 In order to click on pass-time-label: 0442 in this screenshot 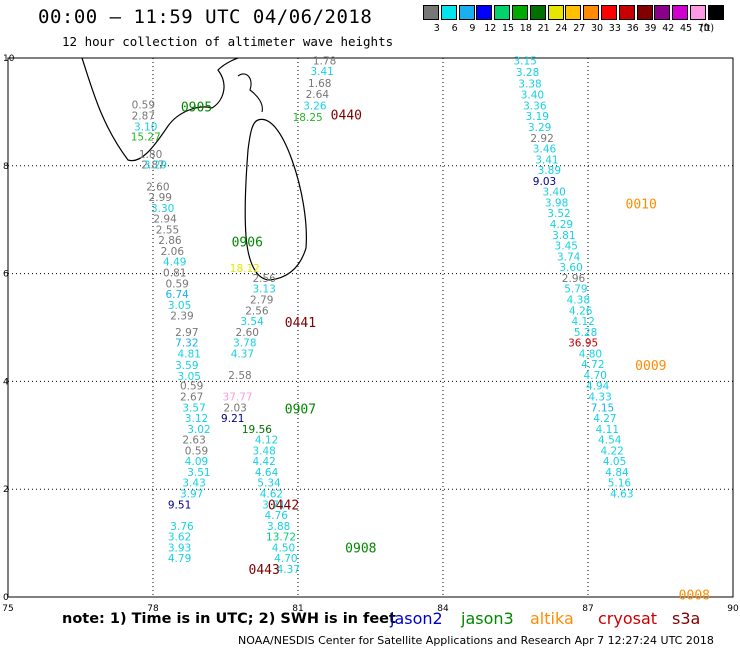, I will do `click(283, 505)`.